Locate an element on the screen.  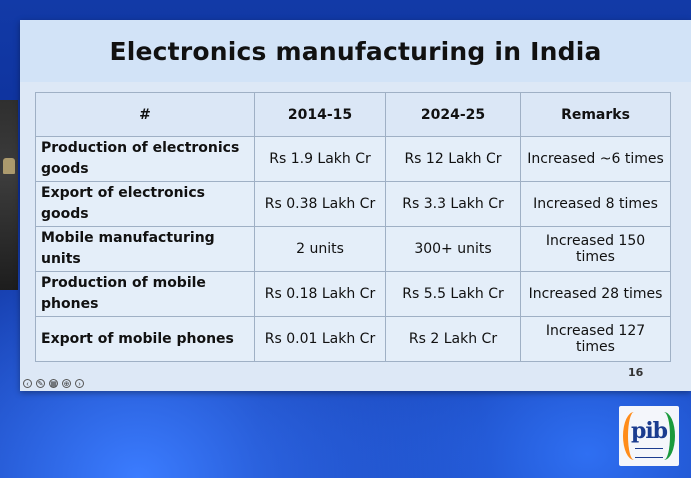
slideshow-toolbar: ‹ ✎ ▦ ⊕ › is located at coordinates (53, 383).